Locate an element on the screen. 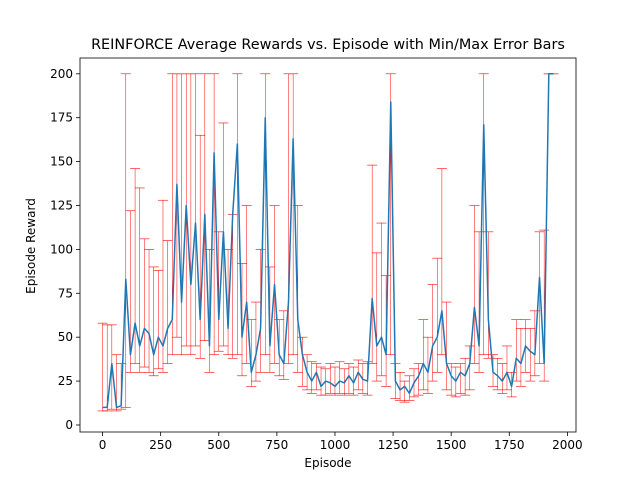  x-tick-label: 750 is located at coordinates (276, 445).